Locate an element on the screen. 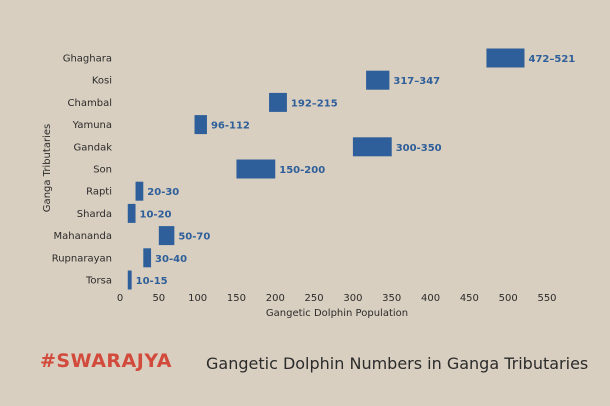 The image size is (610, 406). y-tick-label: Ghaghara is located at coordinates (87, 59).